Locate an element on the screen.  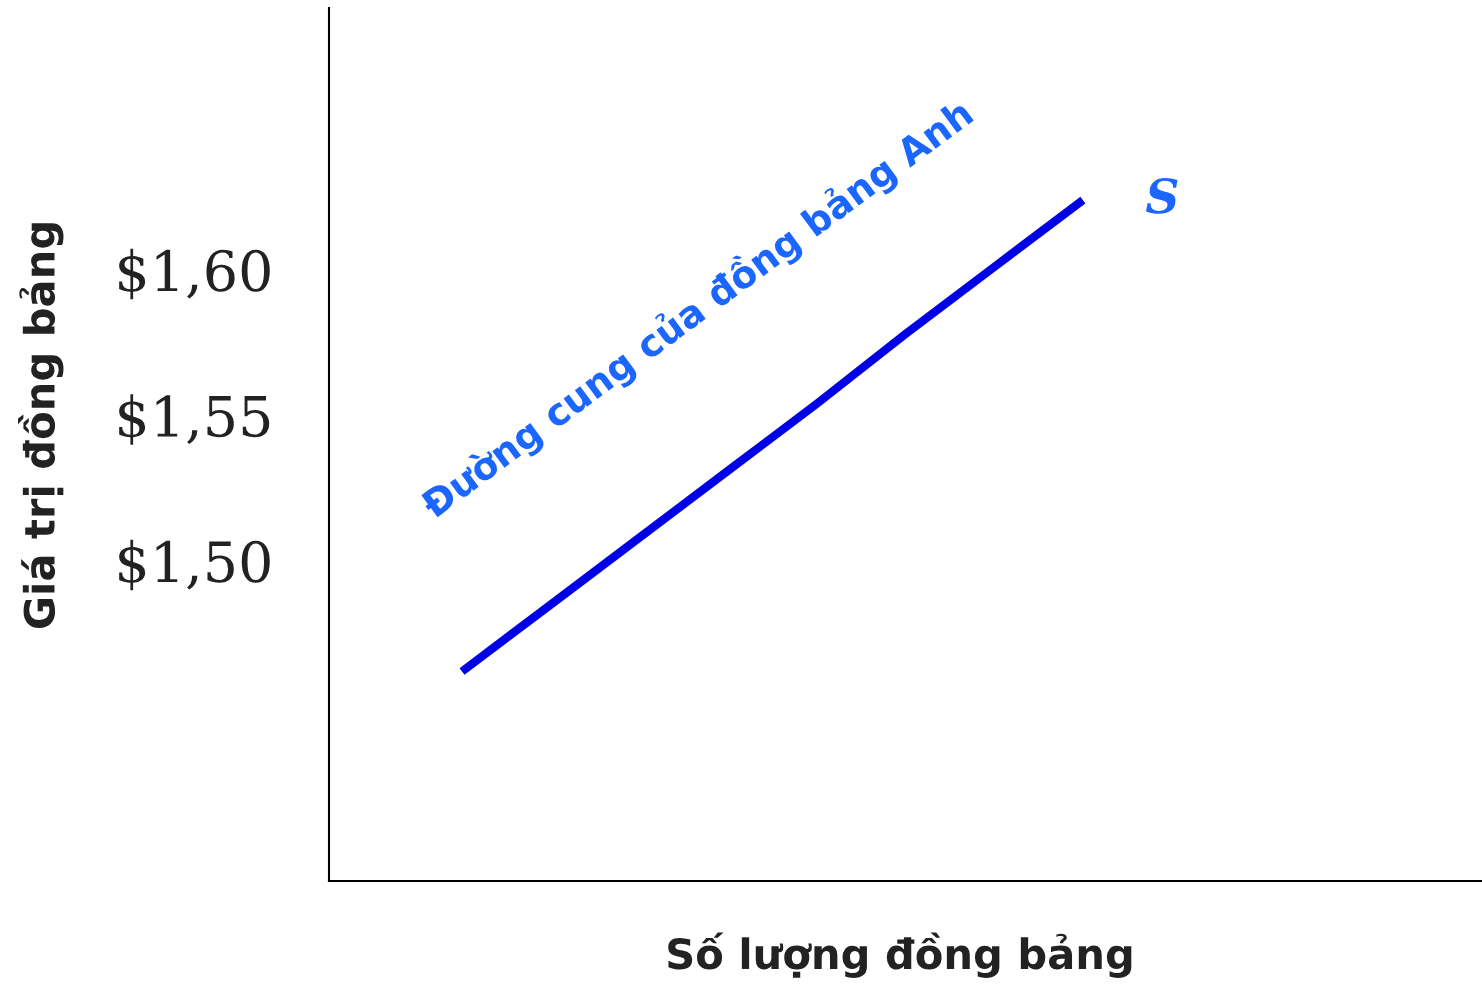
series-label: S is located at coordinates (1162, 196).